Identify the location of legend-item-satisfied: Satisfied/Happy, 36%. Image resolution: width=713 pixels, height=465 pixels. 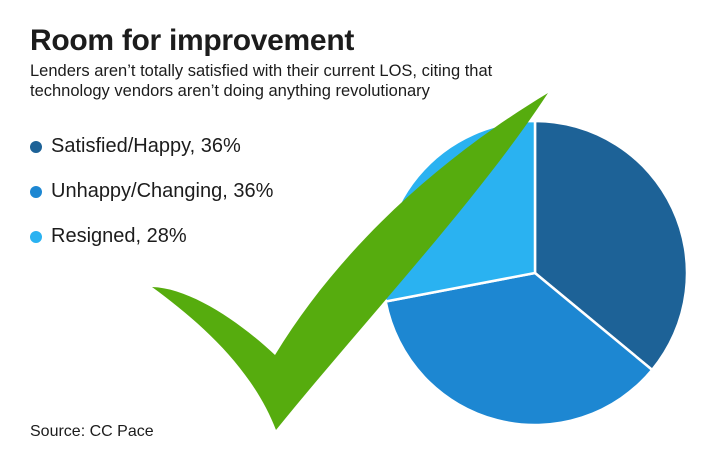
(151, 146).